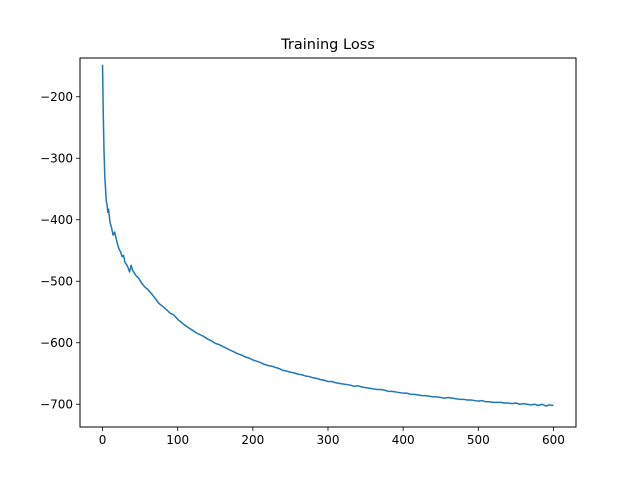 The width and height of the screenshot is (640, 480). What do you see at coordinates (328, 440) in the screenshot?
I see `x-tick-label: 300` at bounding box center [328, 440].